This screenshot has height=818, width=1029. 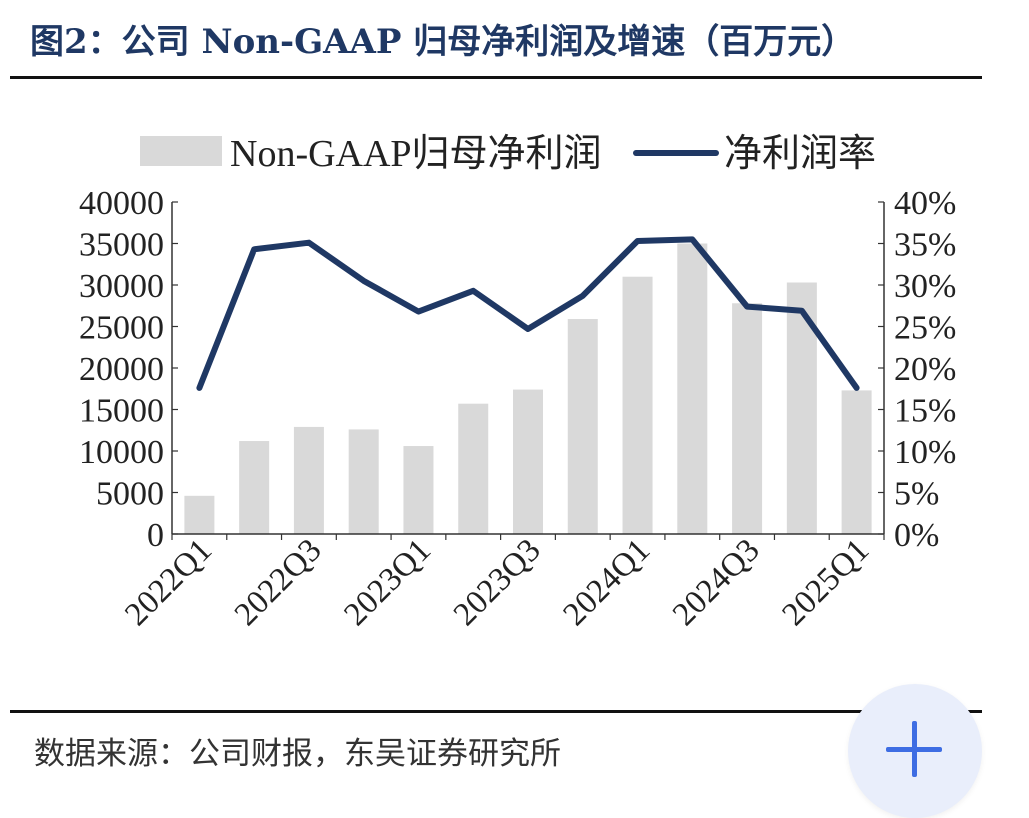 I want to click on left-tick-label: 25000, so click(x=121, y=328).